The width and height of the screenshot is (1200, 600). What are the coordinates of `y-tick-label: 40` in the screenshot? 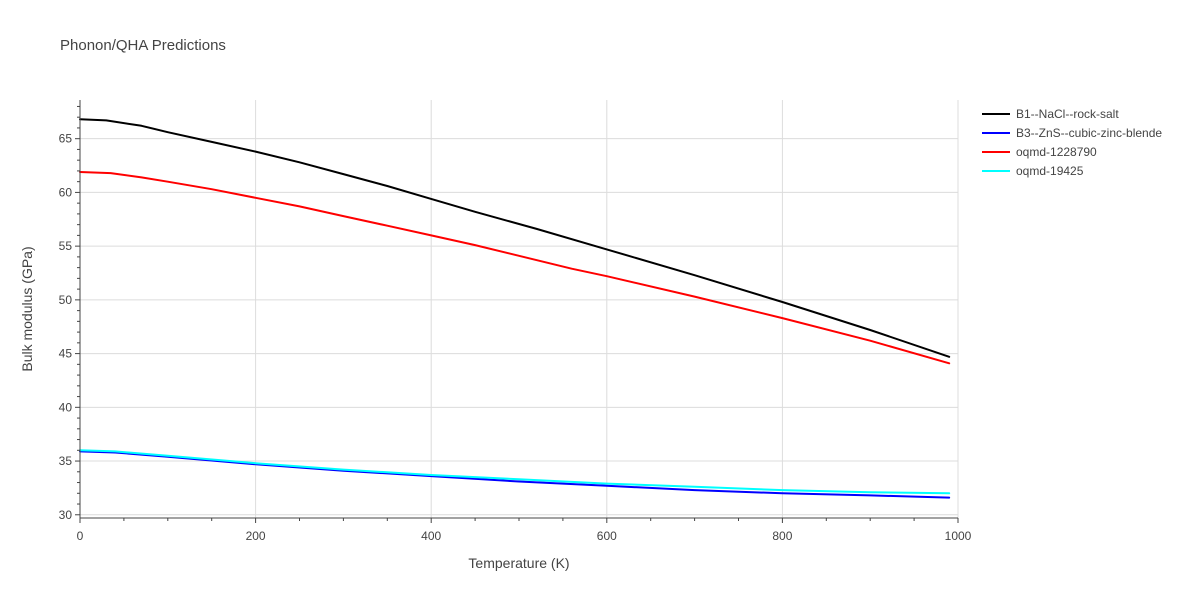 It's located at (66, 407).